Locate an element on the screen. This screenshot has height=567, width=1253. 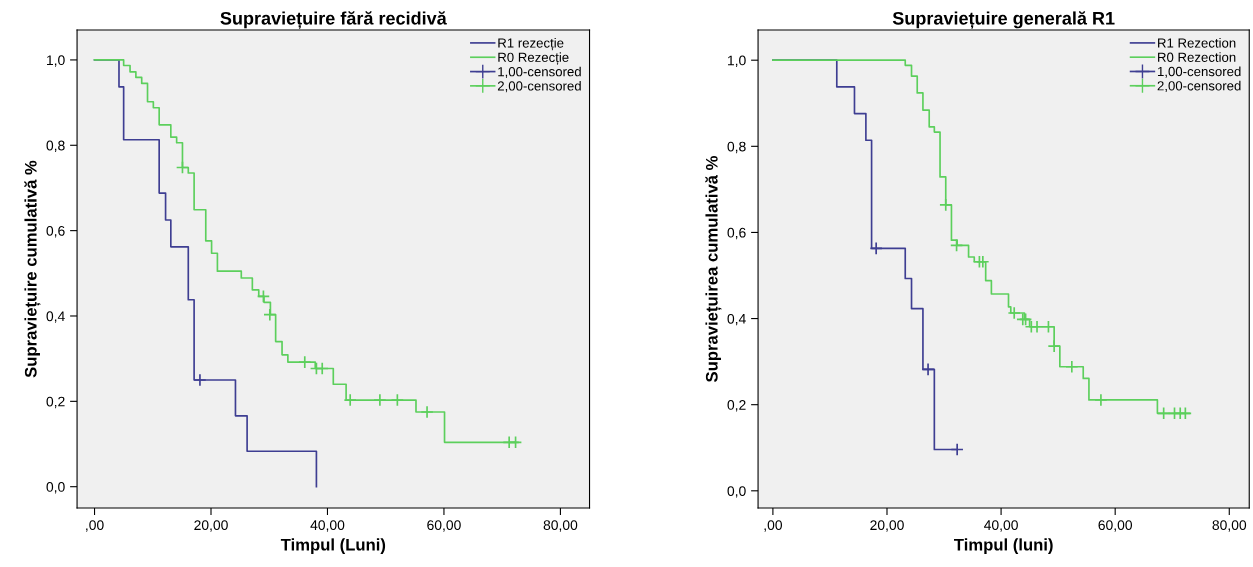
chart-title: Supraviețuire fără recidivă is located at coordinates (333, 20).